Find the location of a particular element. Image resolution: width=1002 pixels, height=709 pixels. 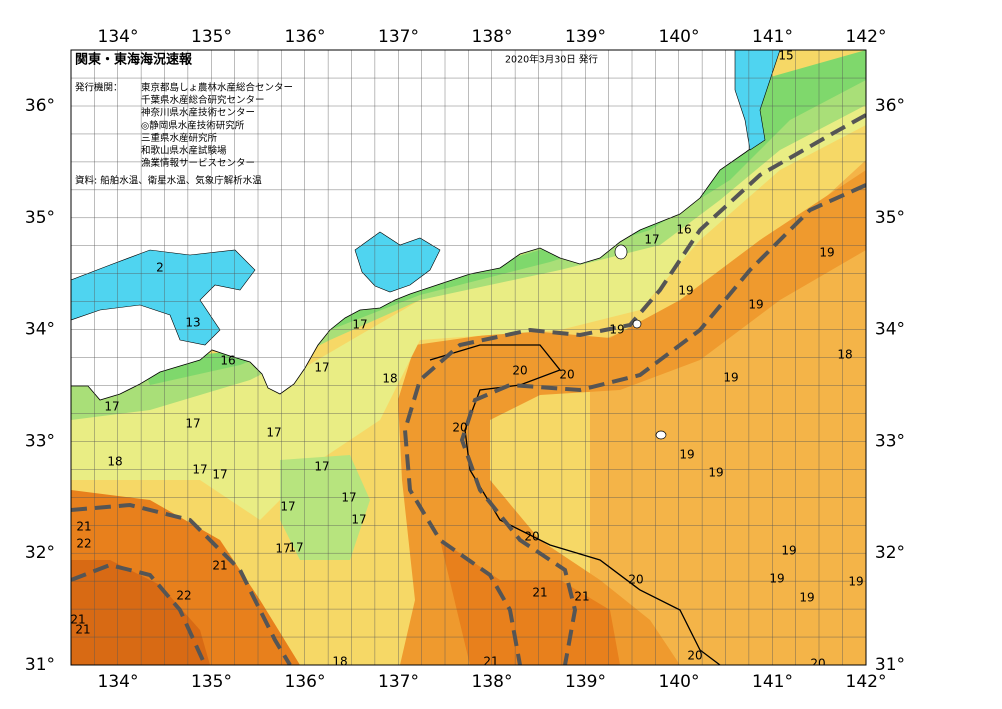

publisher: 漁業情報サービスセンター is located at coordinates (198, 163).